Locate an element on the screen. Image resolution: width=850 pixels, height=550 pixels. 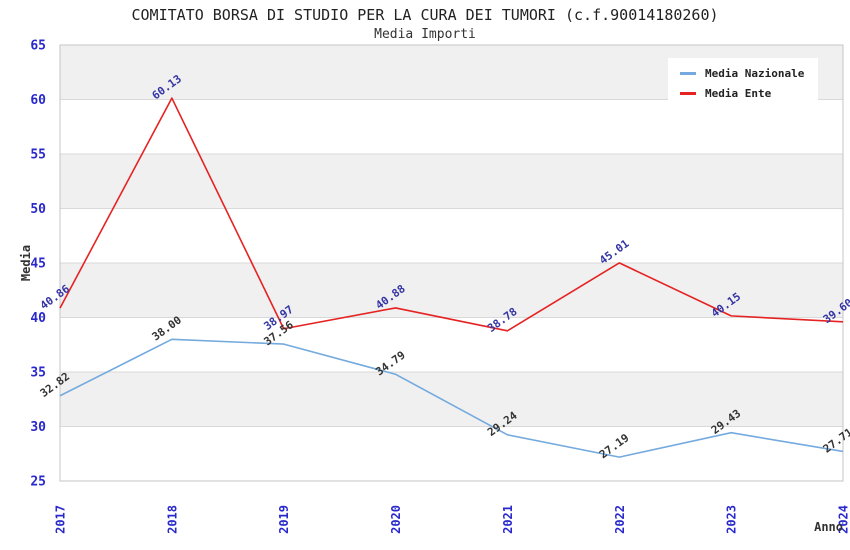
legend-item-media-ente: Media Ente is located at coordinates (742, 93).